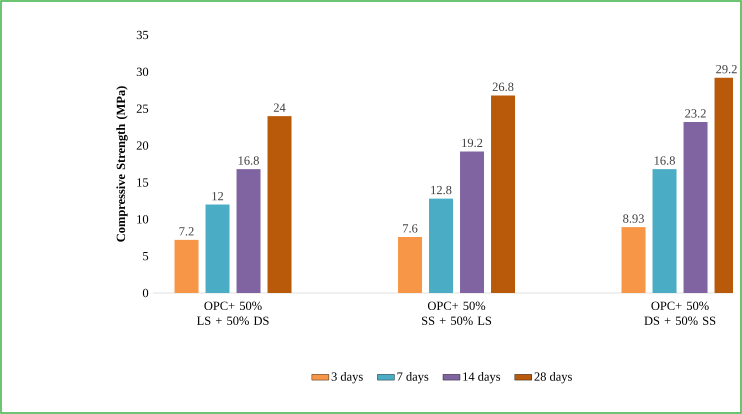 The height and width of the screenshot is (414, 742). Describe the element at coordinates (280, 107) in the screenshot. I see `data-label: 24` at that location.